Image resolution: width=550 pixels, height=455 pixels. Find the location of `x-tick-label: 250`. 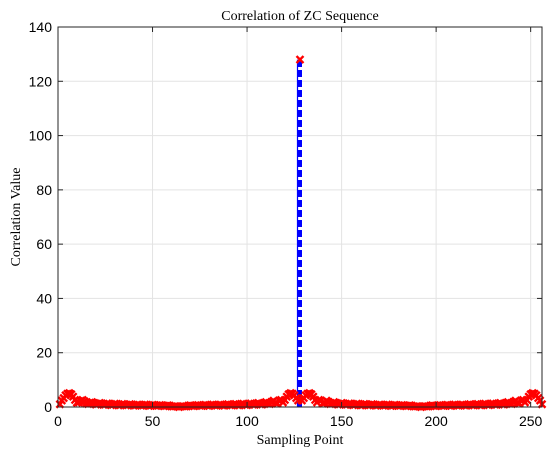

x-tick-label: 250 is located at coordinates (531, 421).